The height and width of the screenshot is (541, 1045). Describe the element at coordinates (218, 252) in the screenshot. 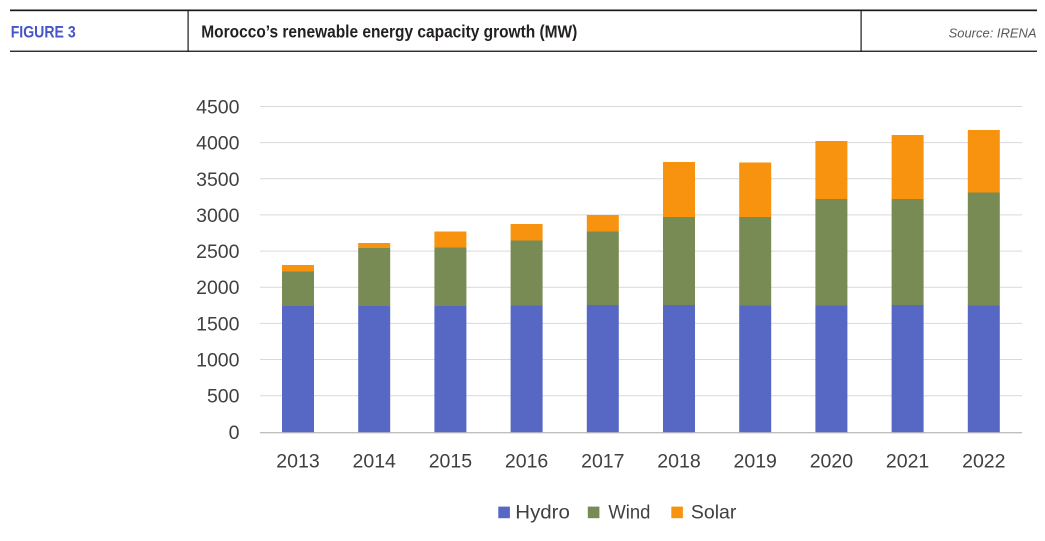

I see `svg-text: 2500` at that location.